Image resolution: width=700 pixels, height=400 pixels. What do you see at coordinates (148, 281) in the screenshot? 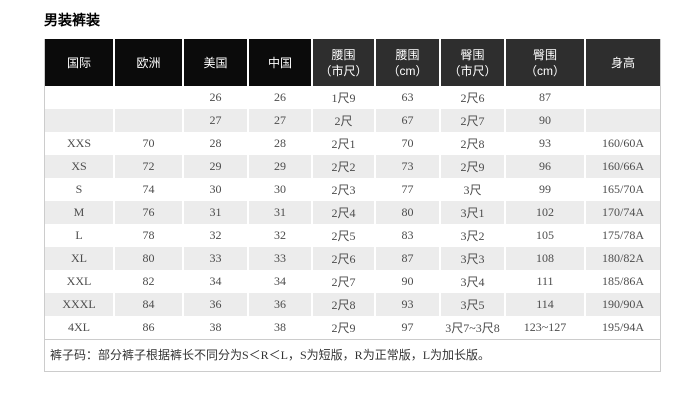
I see `table-cell: 82` at bounding box center [148, 281].